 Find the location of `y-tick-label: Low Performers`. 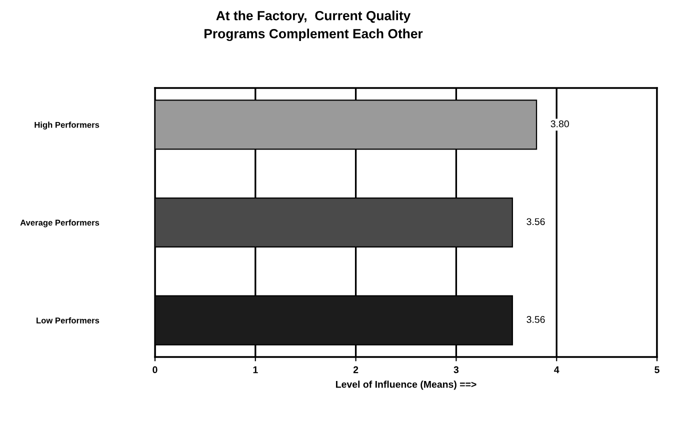

y-tick-label: Low Performers is located at coordinates (68, 320).